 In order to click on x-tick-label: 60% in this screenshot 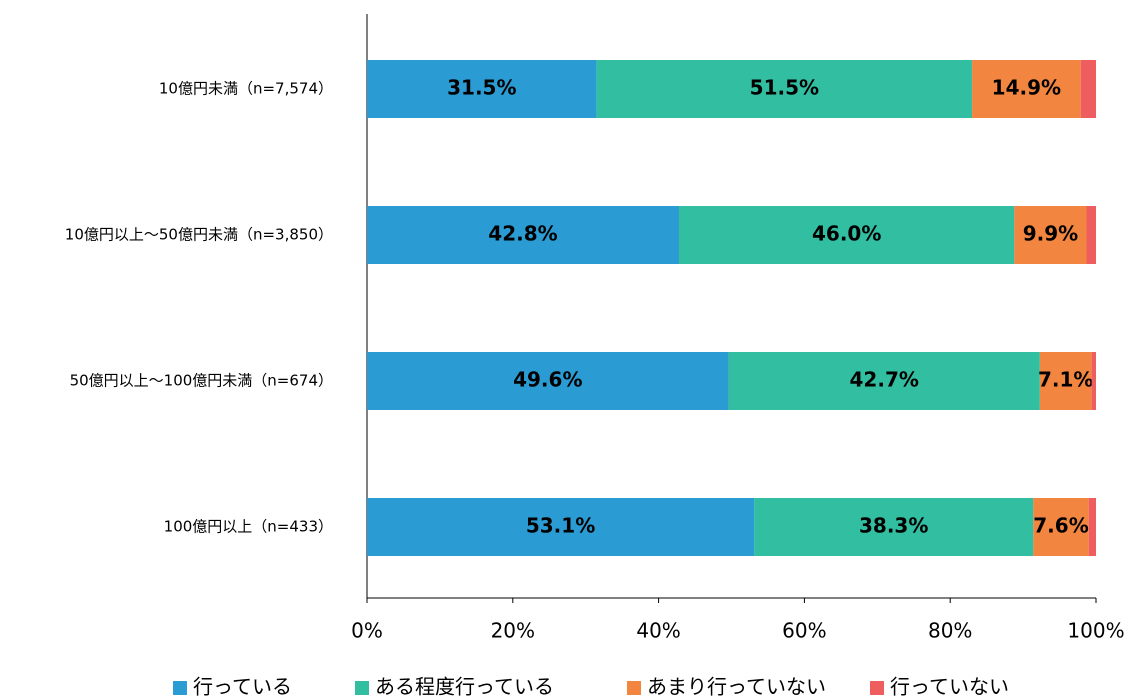, I will do `click(804, 631)`.